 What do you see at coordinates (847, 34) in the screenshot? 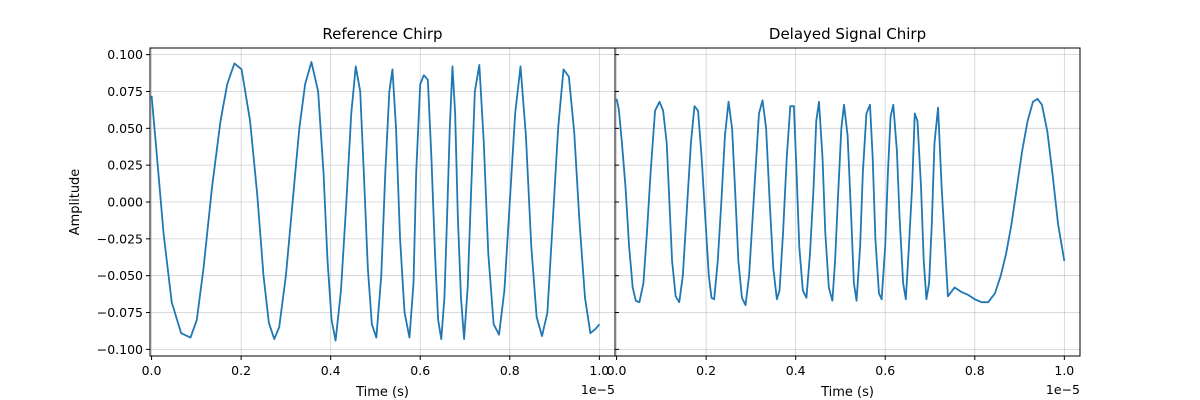
I see `delayed-signal-chirp-title: Delayed Signal Chirp` at bounding box center [847, 34].